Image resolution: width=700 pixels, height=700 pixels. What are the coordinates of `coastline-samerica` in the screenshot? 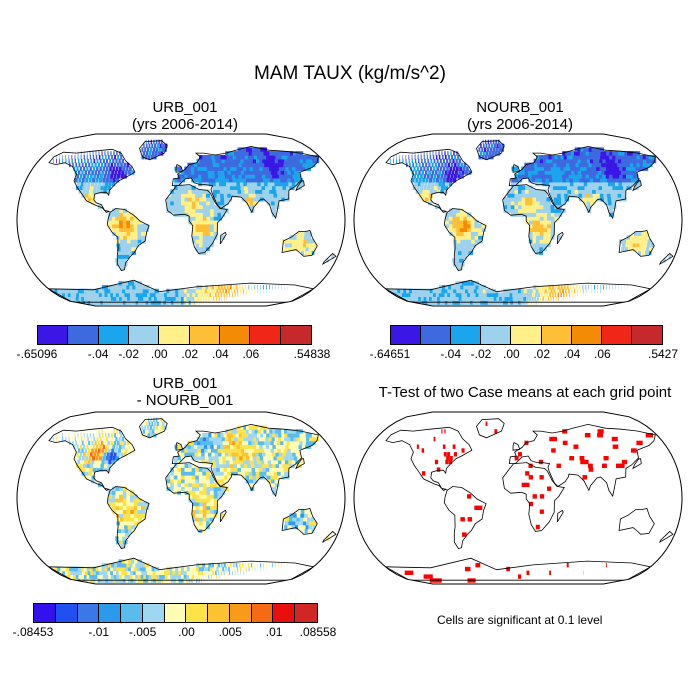 It's located at (128, 518).